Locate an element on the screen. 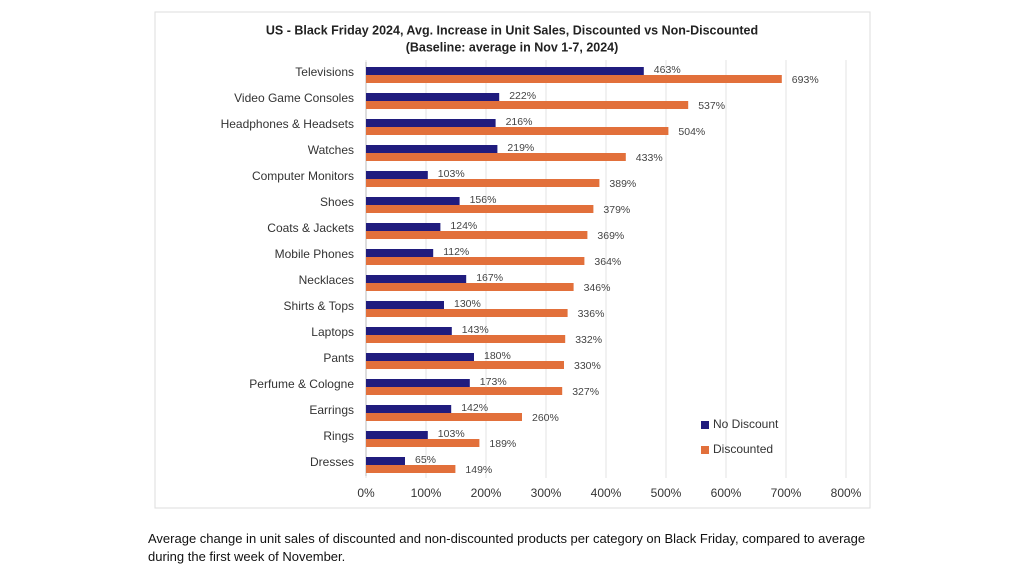 The image size is (1024, 576). legend-label: No Discount is located at coordinates (746, 424).